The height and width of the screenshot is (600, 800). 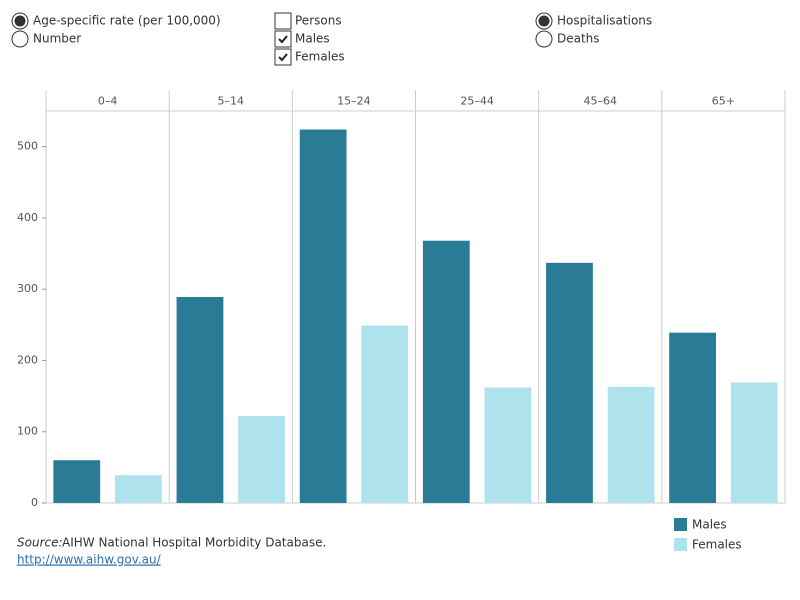 I want to click on legend-label: Females, so click(x=717, y=545).